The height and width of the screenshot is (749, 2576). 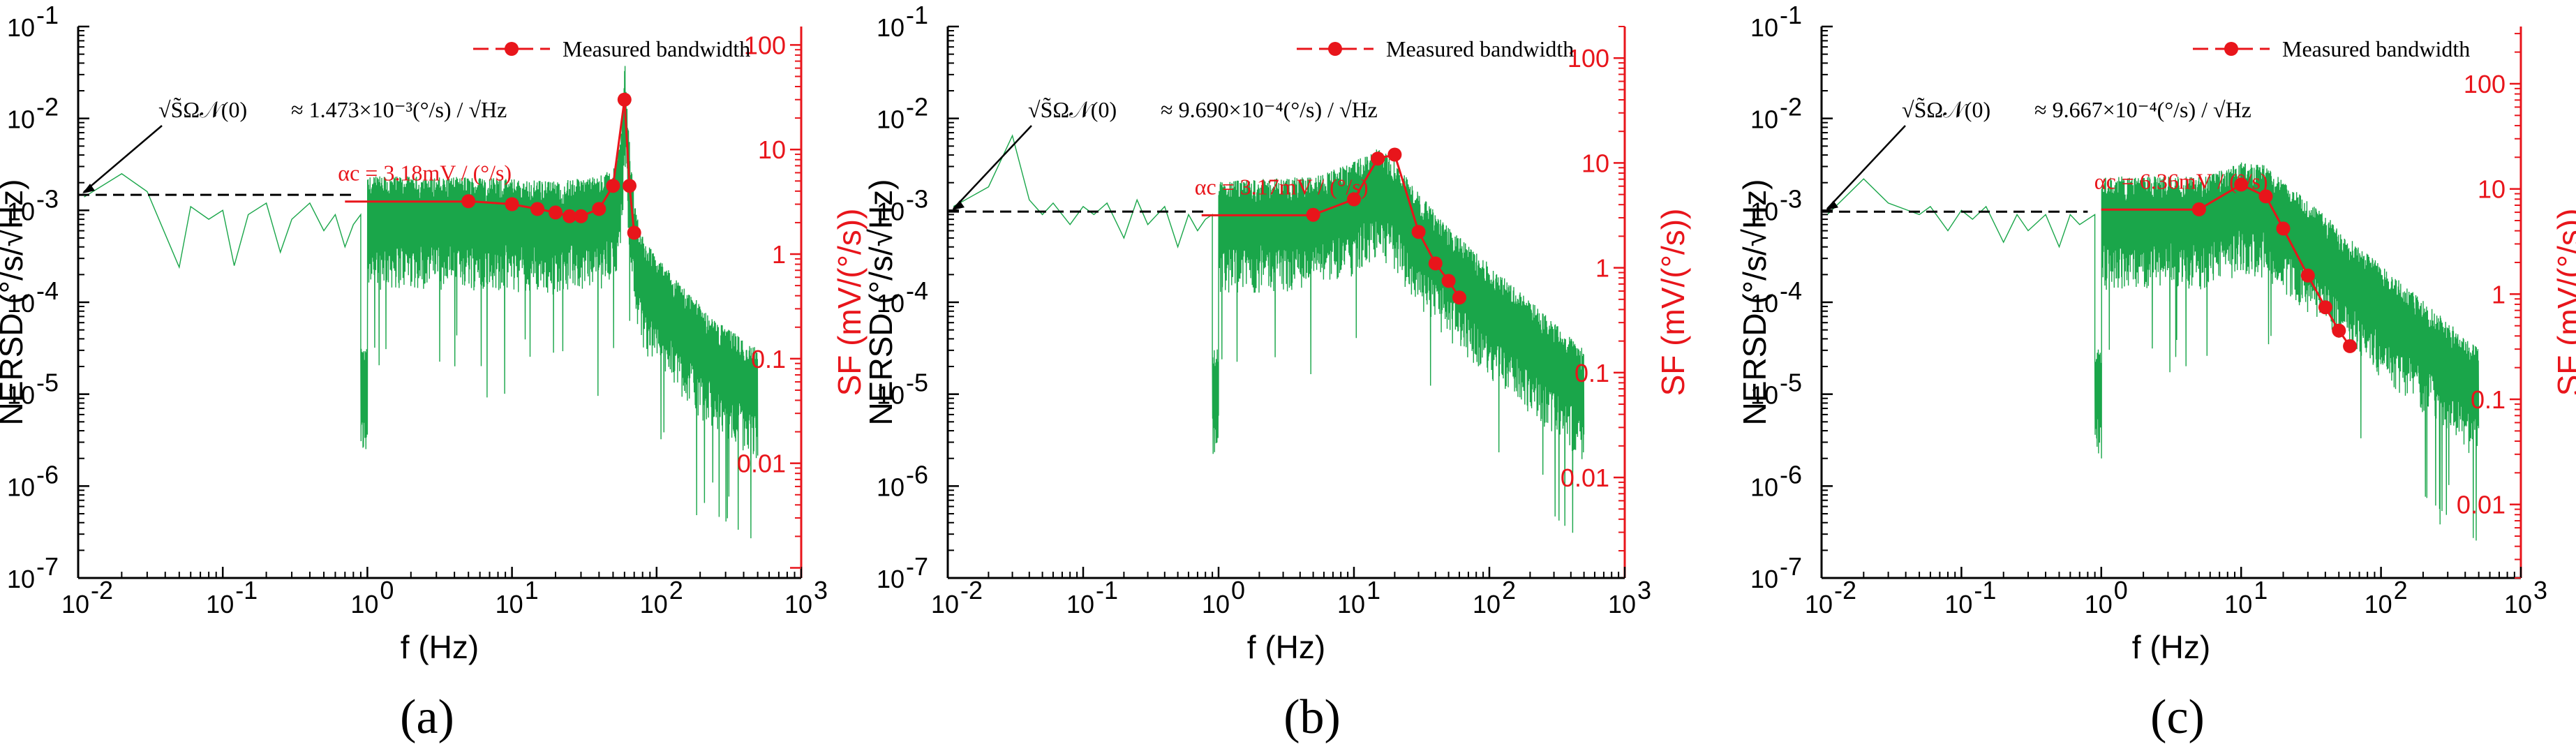 I want to click on alpha-annotation: αc = 3.17mV / (°/s), so click(x=1282, y=186).